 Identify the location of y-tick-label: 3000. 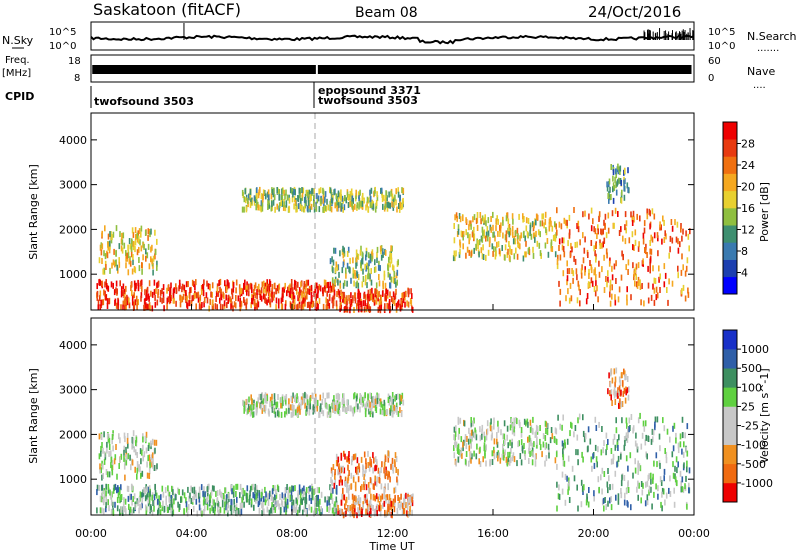
(73, 390).